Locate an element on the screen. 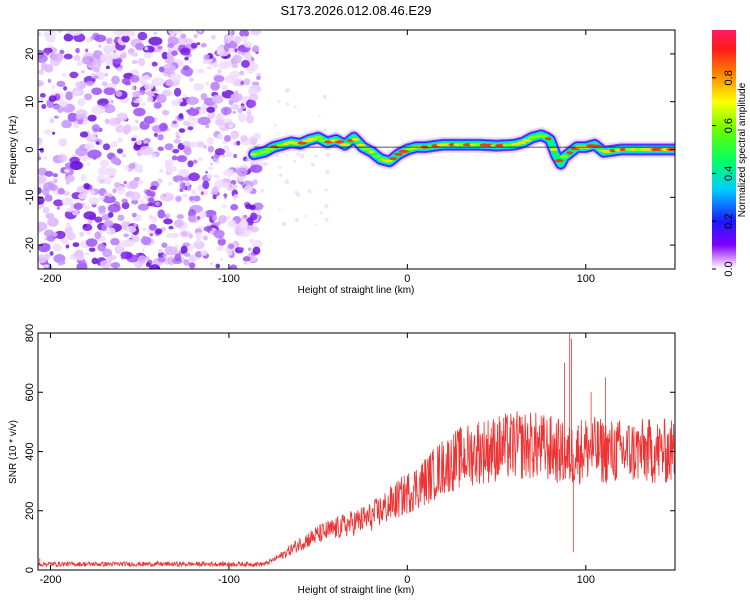 The image size is (750, 600). spectrogram-y-label: Frequency (Hz) is located at coordinates (13, 150).